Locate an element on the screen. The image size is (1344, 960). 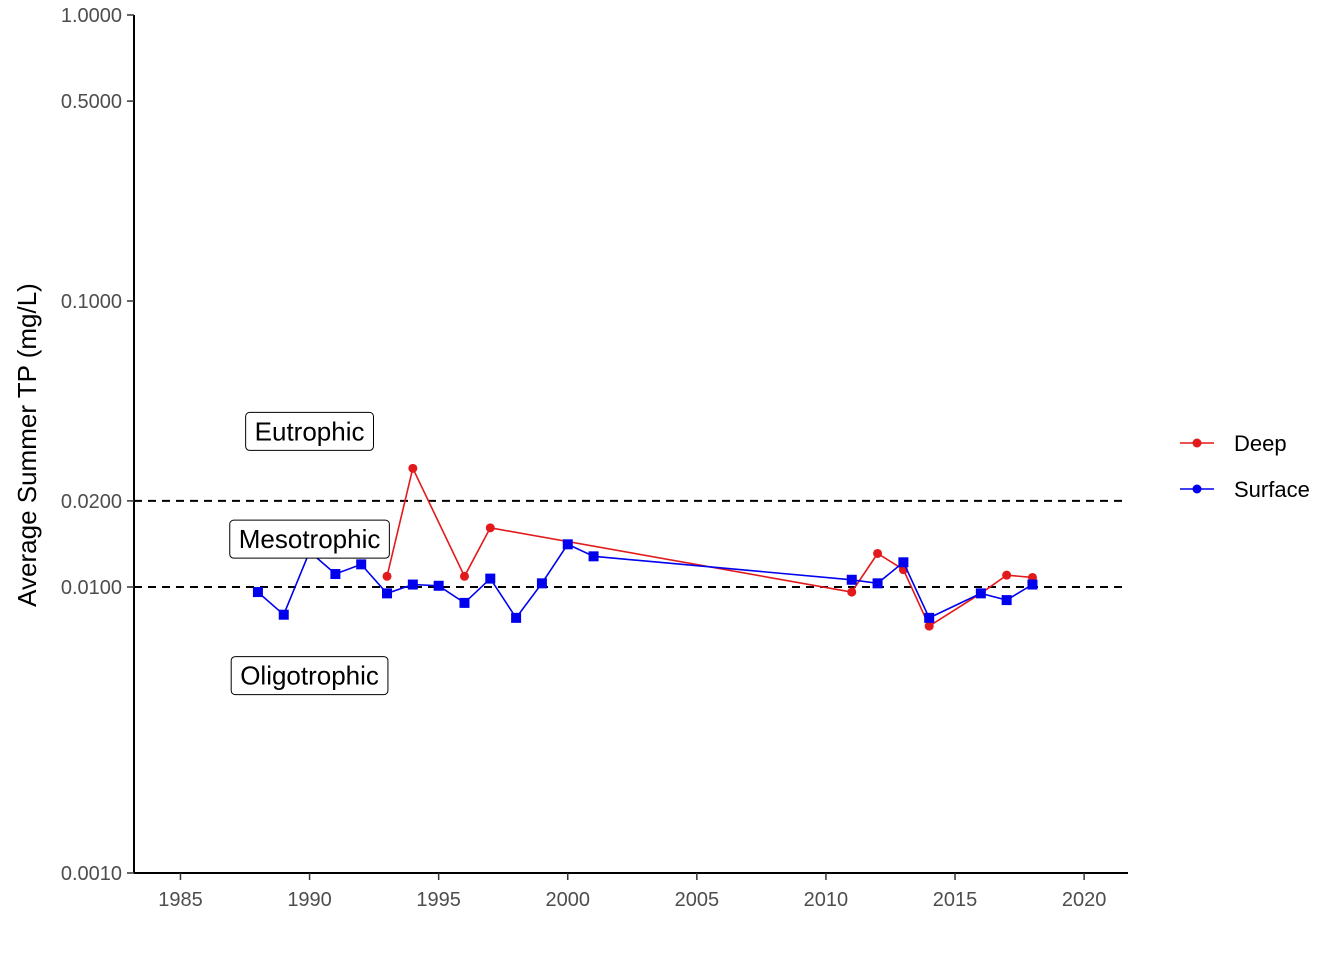
zone-label-text: Oligotrophic is located at coordinates (309, 676).